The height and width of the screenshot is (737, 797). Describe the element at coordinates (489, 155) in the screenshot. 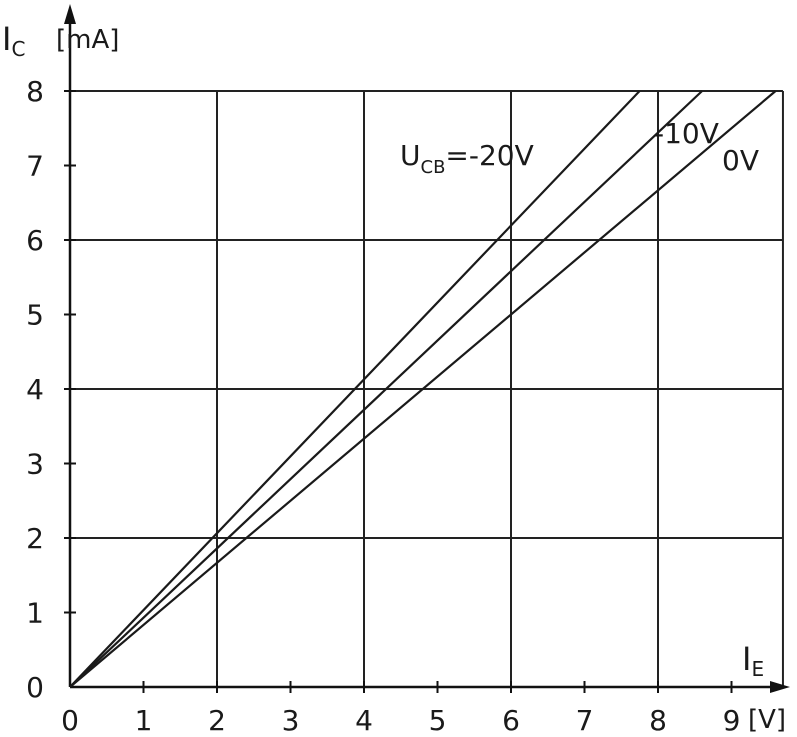

I see `series-label-ucb-rest: =-20V` at that location.